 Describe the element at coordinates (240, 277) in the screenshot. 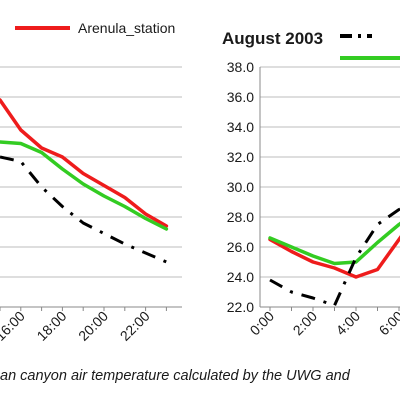

I see `y-tick-label: 24.0` at that location.